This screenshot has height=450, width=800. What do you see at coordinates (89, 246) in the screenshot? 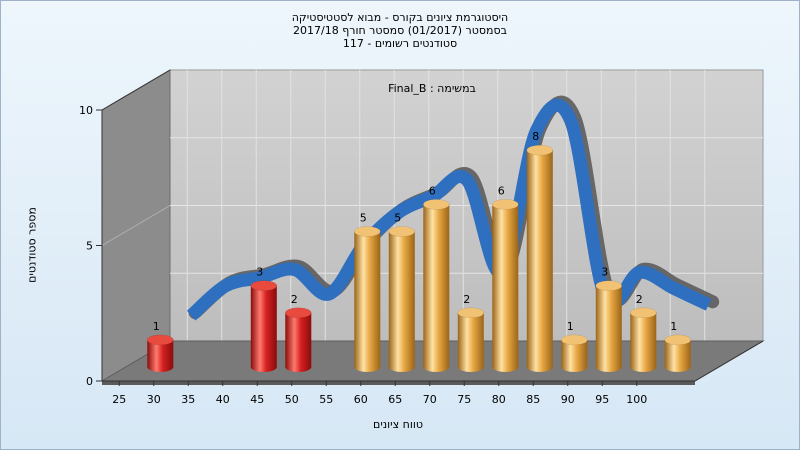
I see `y-tick-label: 5` at bounding box center [89, 246].